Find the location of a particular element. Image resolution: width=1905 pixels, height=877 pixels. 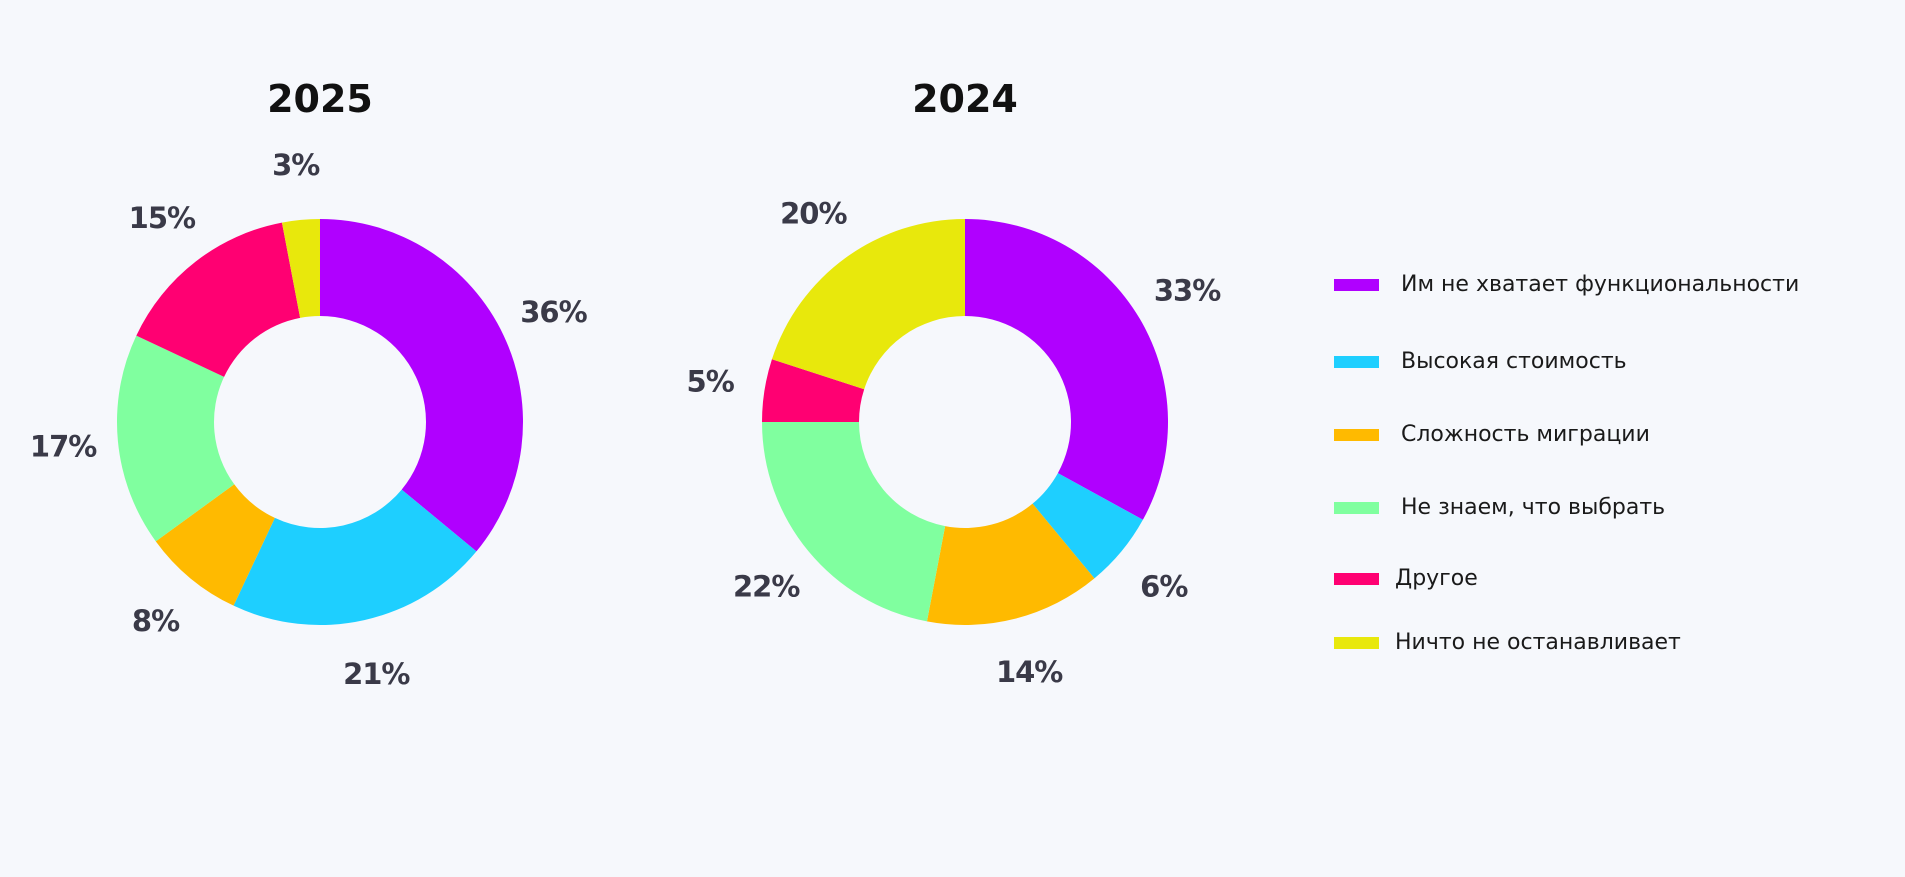

legend-item-migration: Сложность миграции is located at coordinates (1492, 434).